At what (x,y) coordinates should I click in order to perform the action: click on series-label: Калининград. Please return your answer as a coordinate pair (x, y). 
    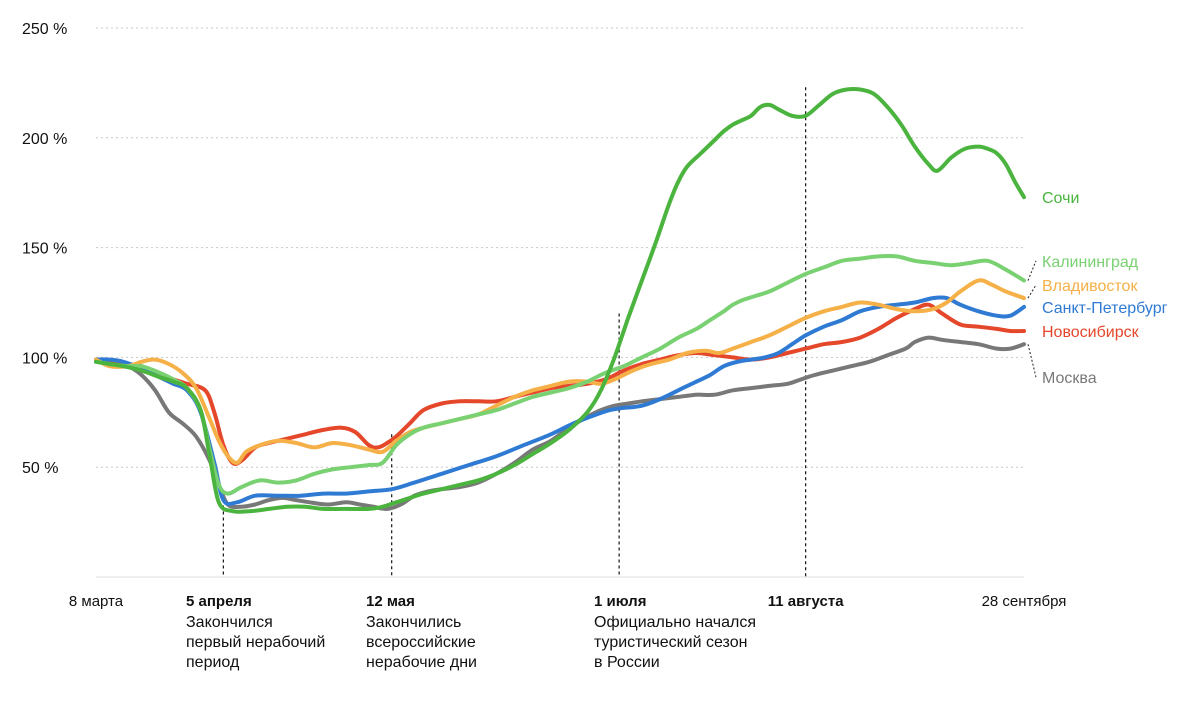
    Looking at the image, I should click on (1090, 262).